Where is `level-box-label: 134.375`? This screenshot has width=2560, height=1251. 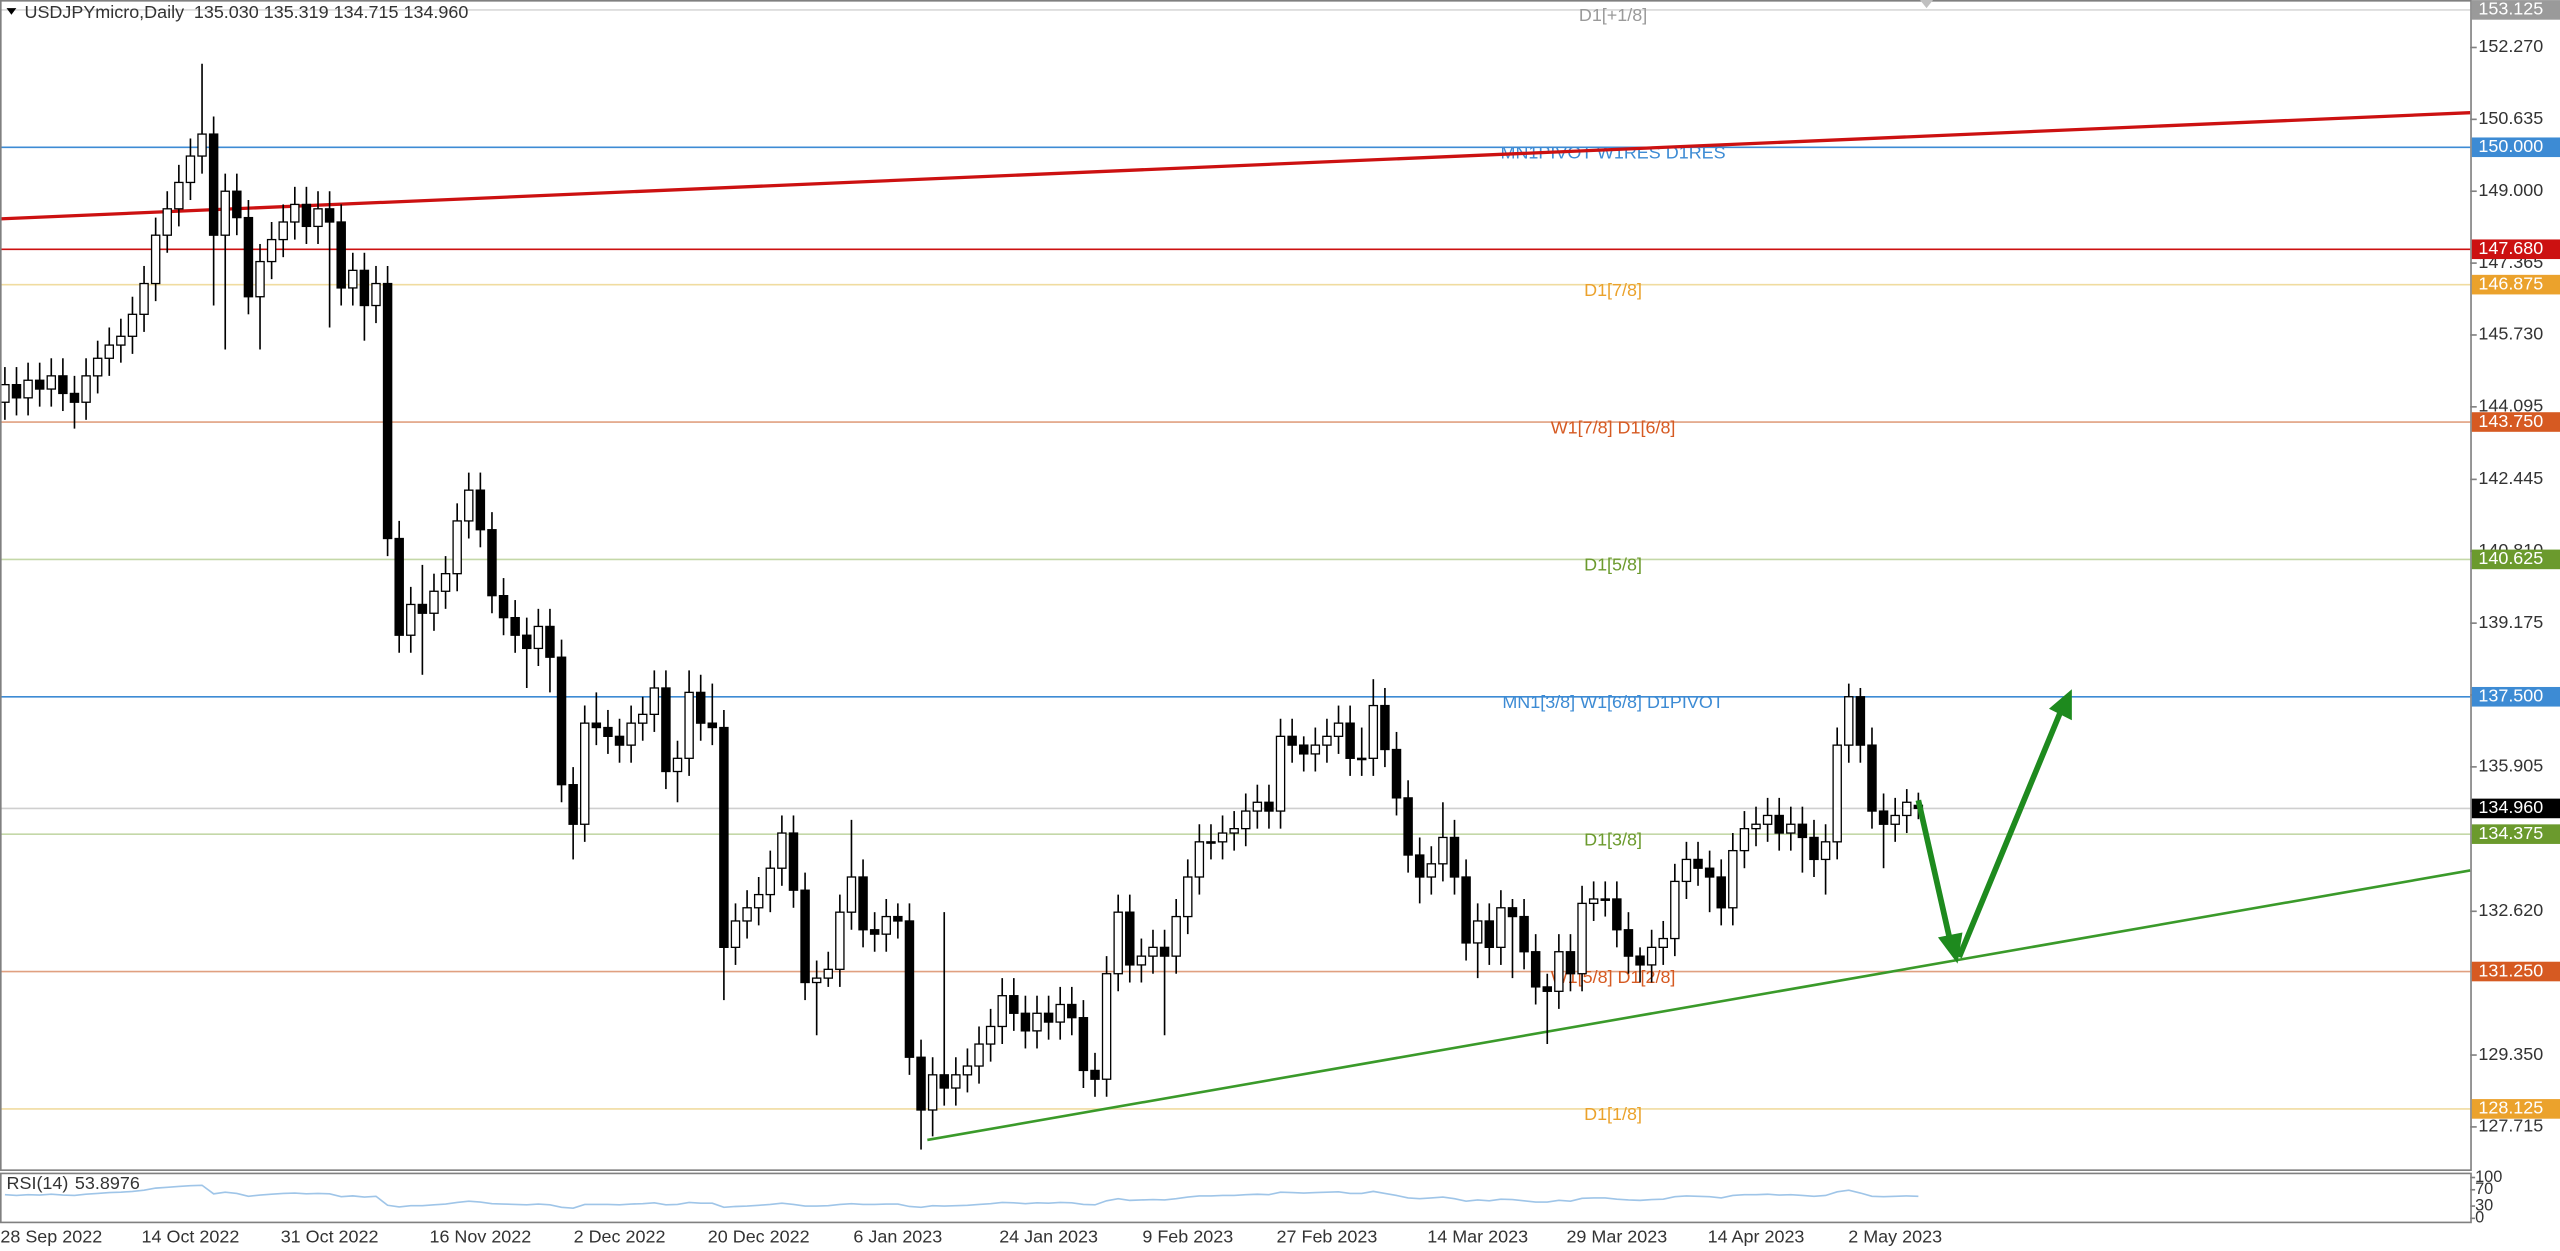 level-box-label: 134.375 is located at coordinates (2510, 833).